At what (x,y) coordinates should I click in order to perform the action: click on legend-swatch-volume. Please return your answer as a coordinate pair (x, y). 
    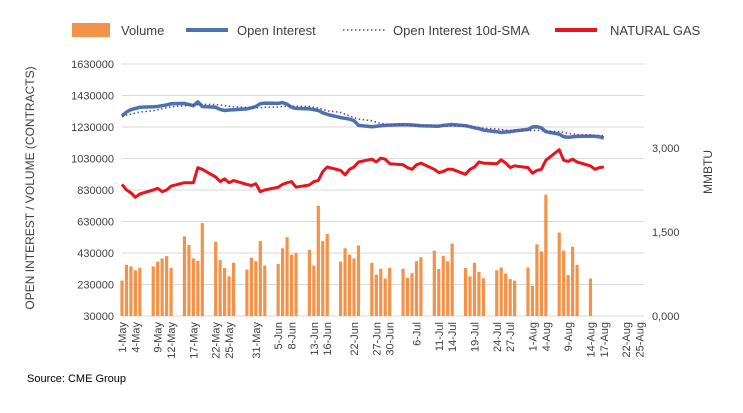
    Looking at the image, I should click on (91, 30).